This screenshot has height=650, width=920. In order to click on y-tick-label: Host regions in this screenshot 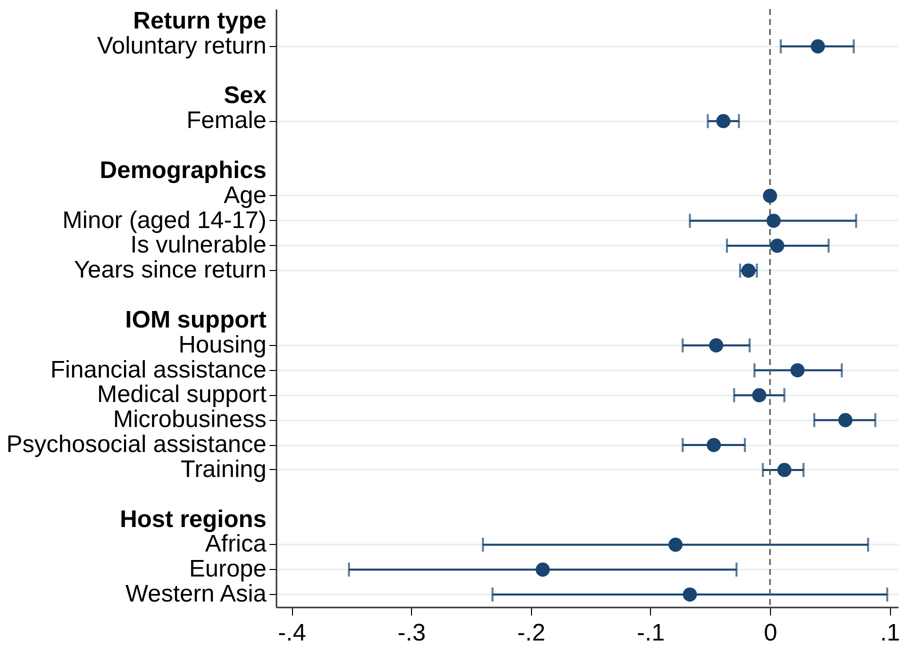, I will do `click(193, 519)`.